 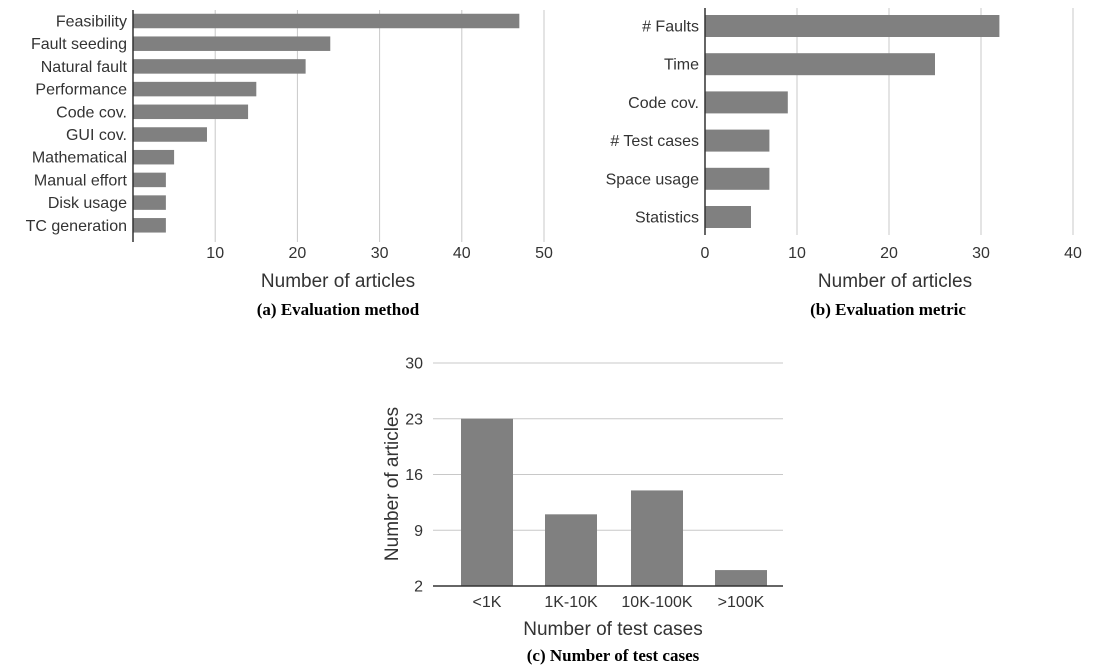 I want to click on category-label: Mathematical, so click(x=79, y=158).